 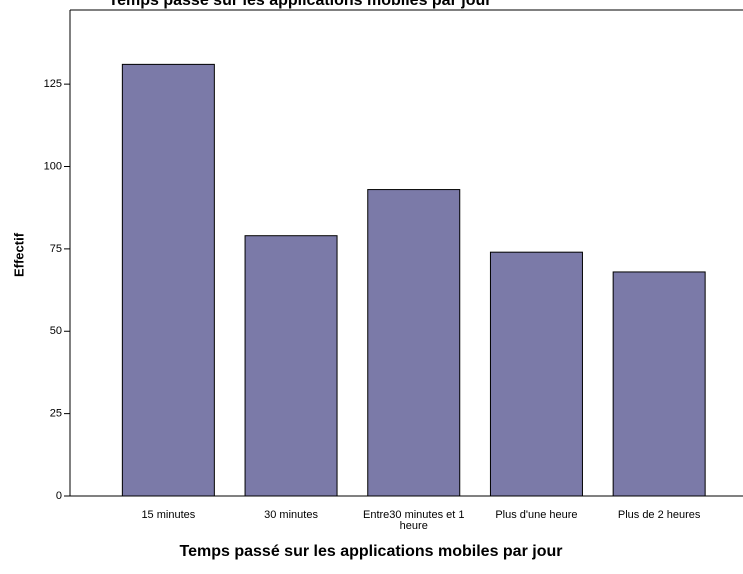 What do you see at coordinates (291, 515) in the screenshot?
I see `x-tick-label: 30 minutes` at bounding box center [291, 515].